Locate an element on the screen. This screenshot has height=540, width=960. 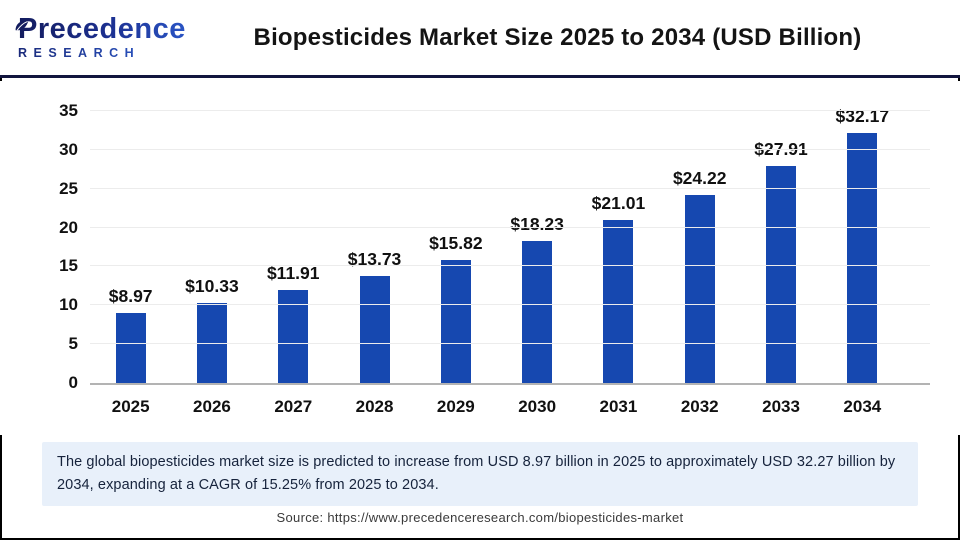
bar-group: $21.01 is located at coordinates (618, 288).